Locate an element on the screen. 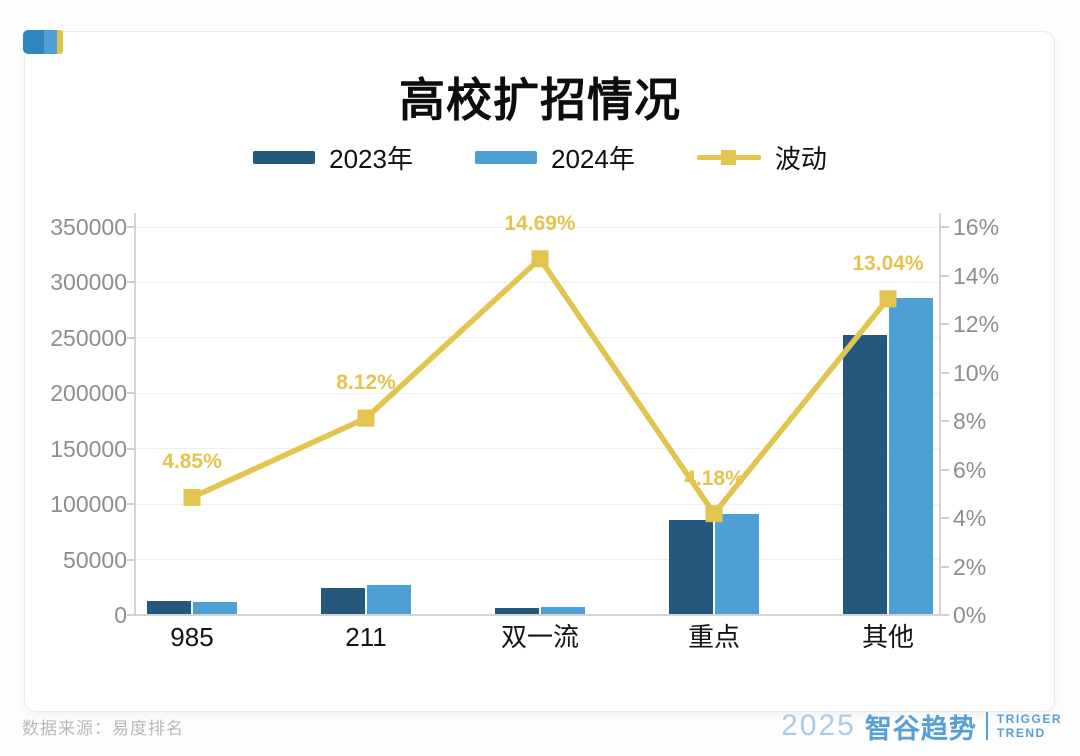 The width and height of the screenshot is (1080, 756). y-left-tick-label: 350000 is located at coordinates (88, 227).